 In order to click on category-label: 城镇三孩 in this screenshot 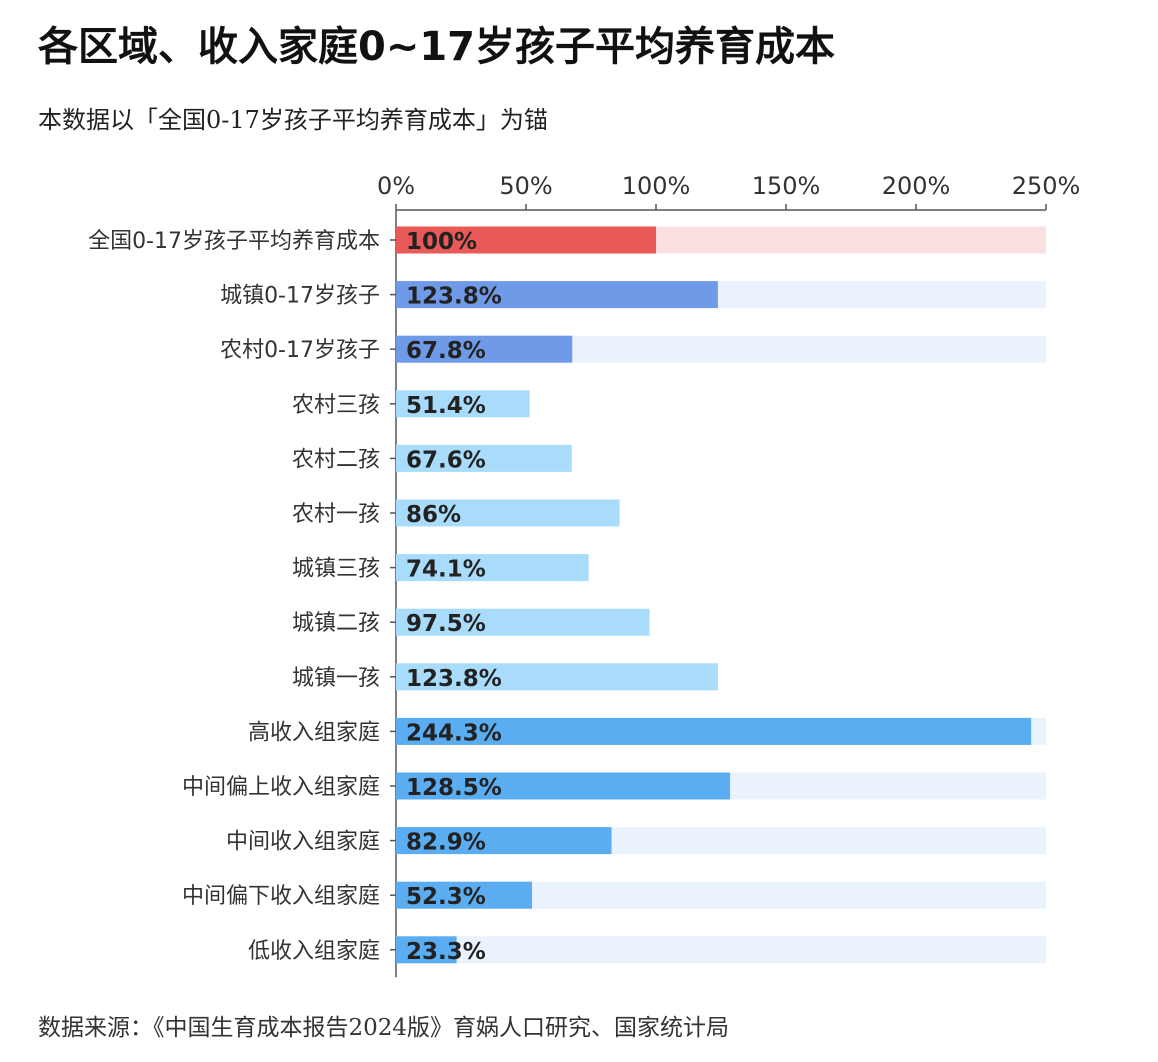, I will do `click(336, 569)`.